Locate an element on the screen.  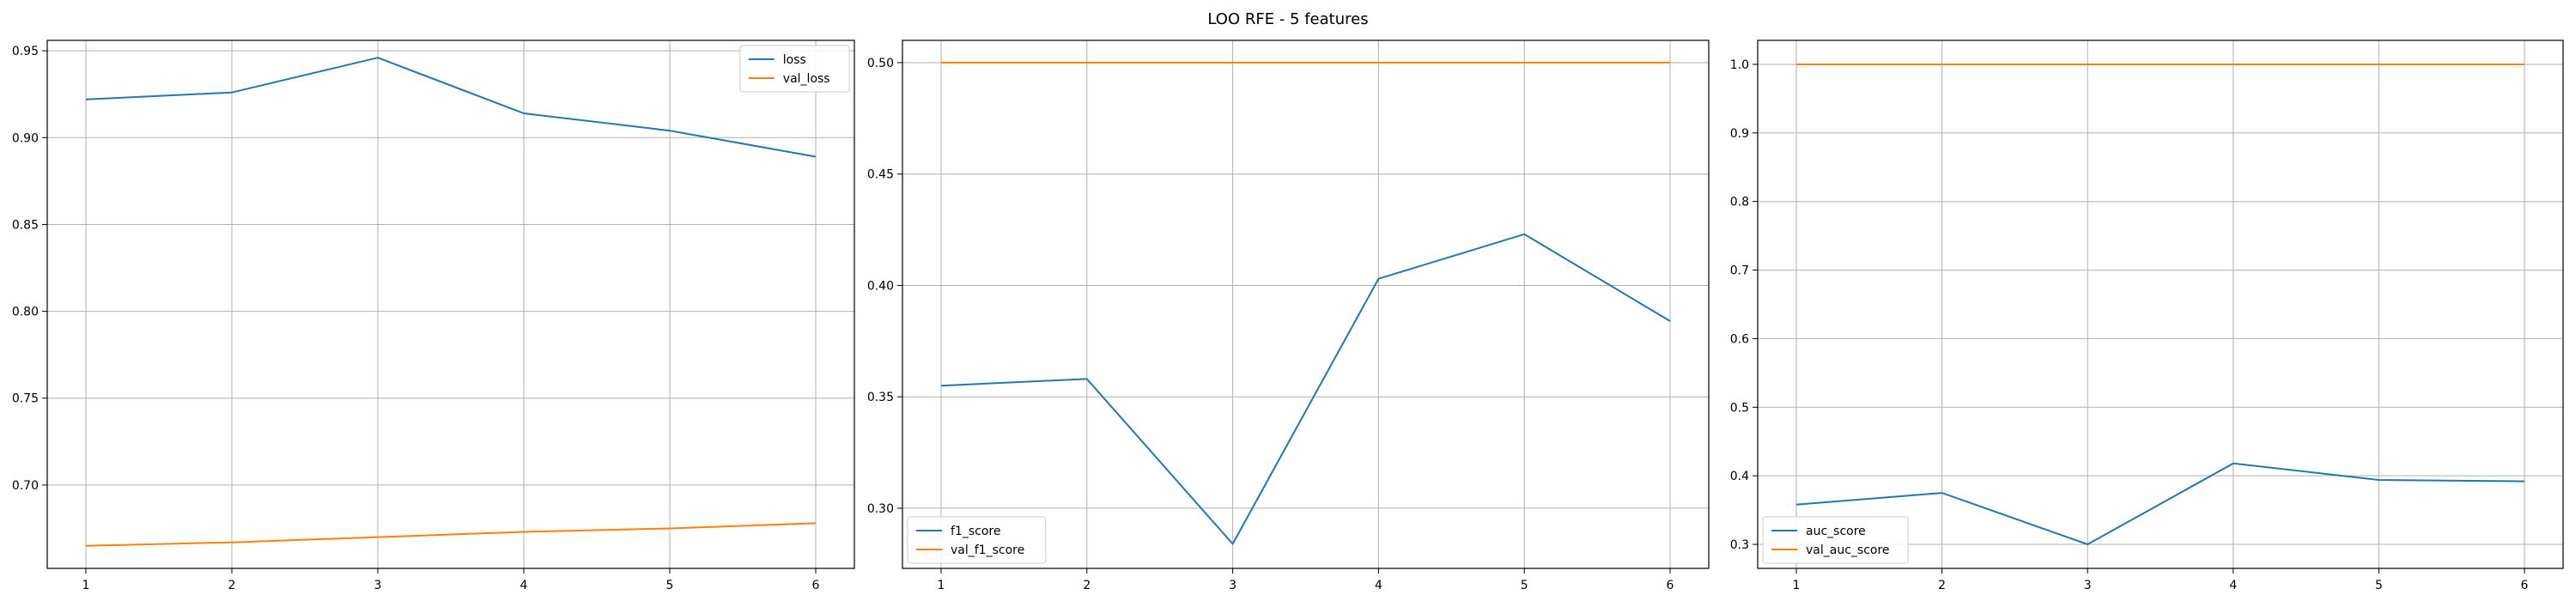
y-tick-label: 0.35 is located at coordinates (881, 397).